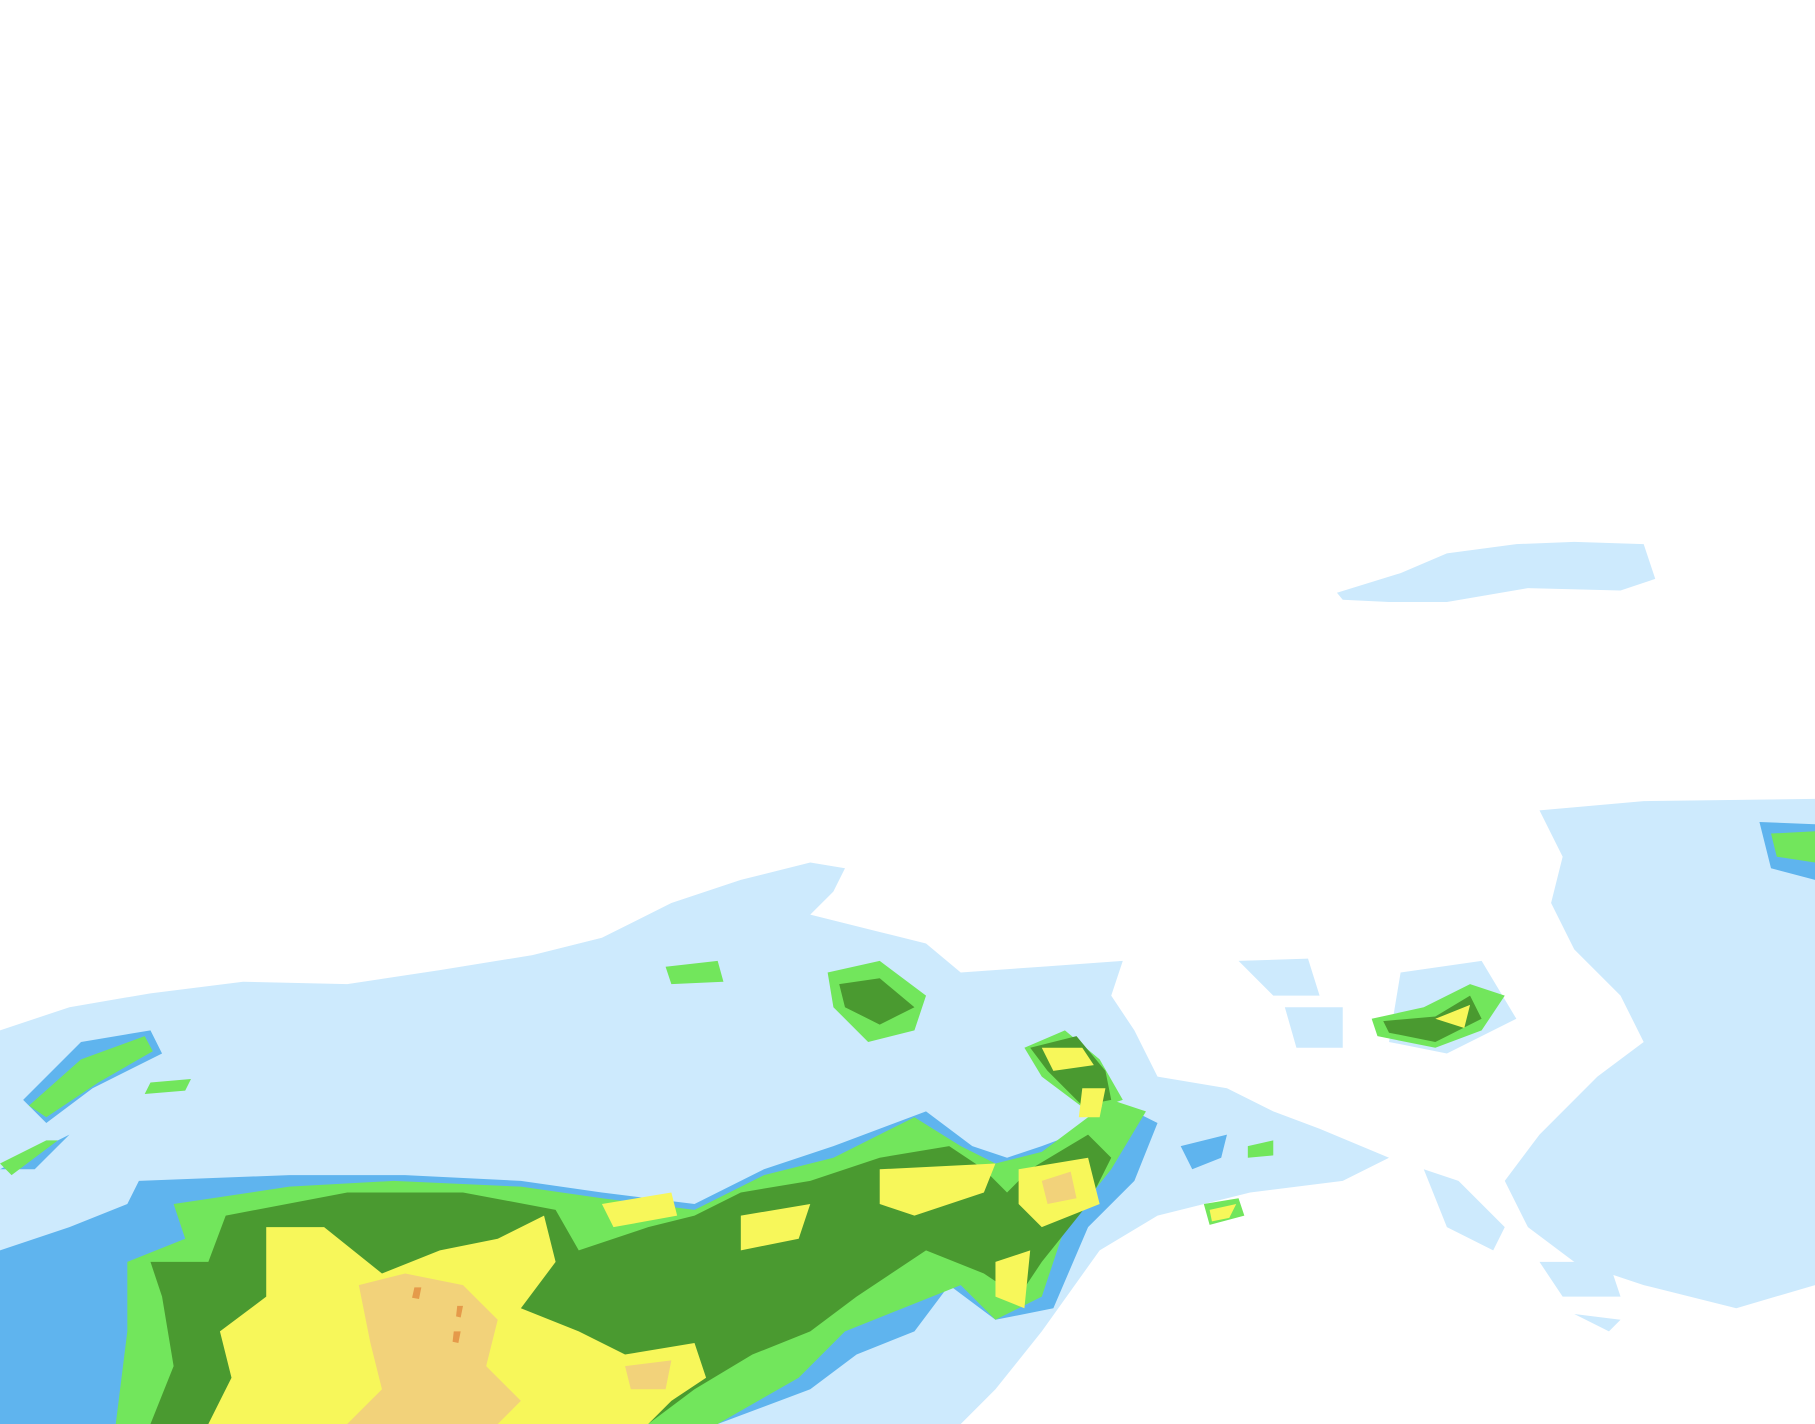  Describe the element at coordinates (1522, 1250) in the screenshot. I see `precip-area-southeast` at that location.